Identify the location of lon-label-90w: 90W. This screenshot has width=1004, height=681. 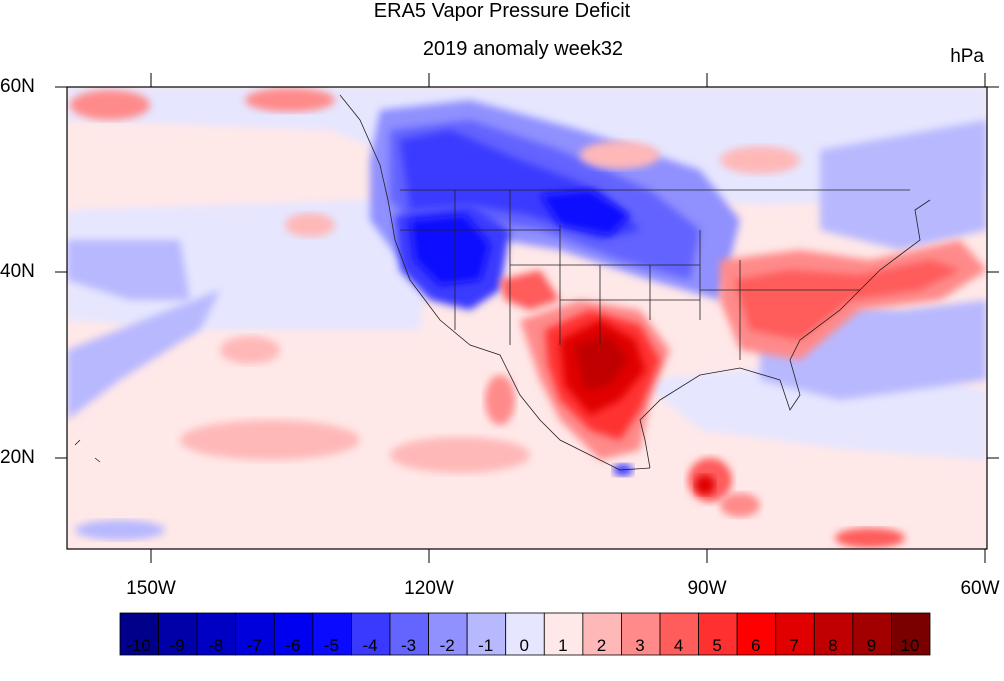
(707, 588).